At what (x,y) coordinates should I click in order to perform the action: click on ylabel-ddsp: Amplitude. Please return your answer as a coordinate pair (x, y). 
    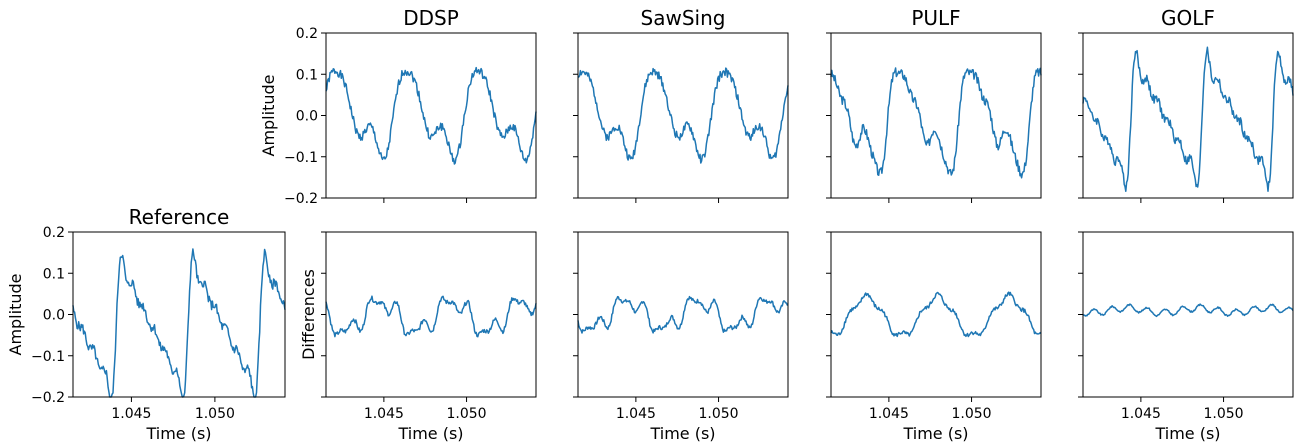
    Looking at the image, I should click on (268, 116).